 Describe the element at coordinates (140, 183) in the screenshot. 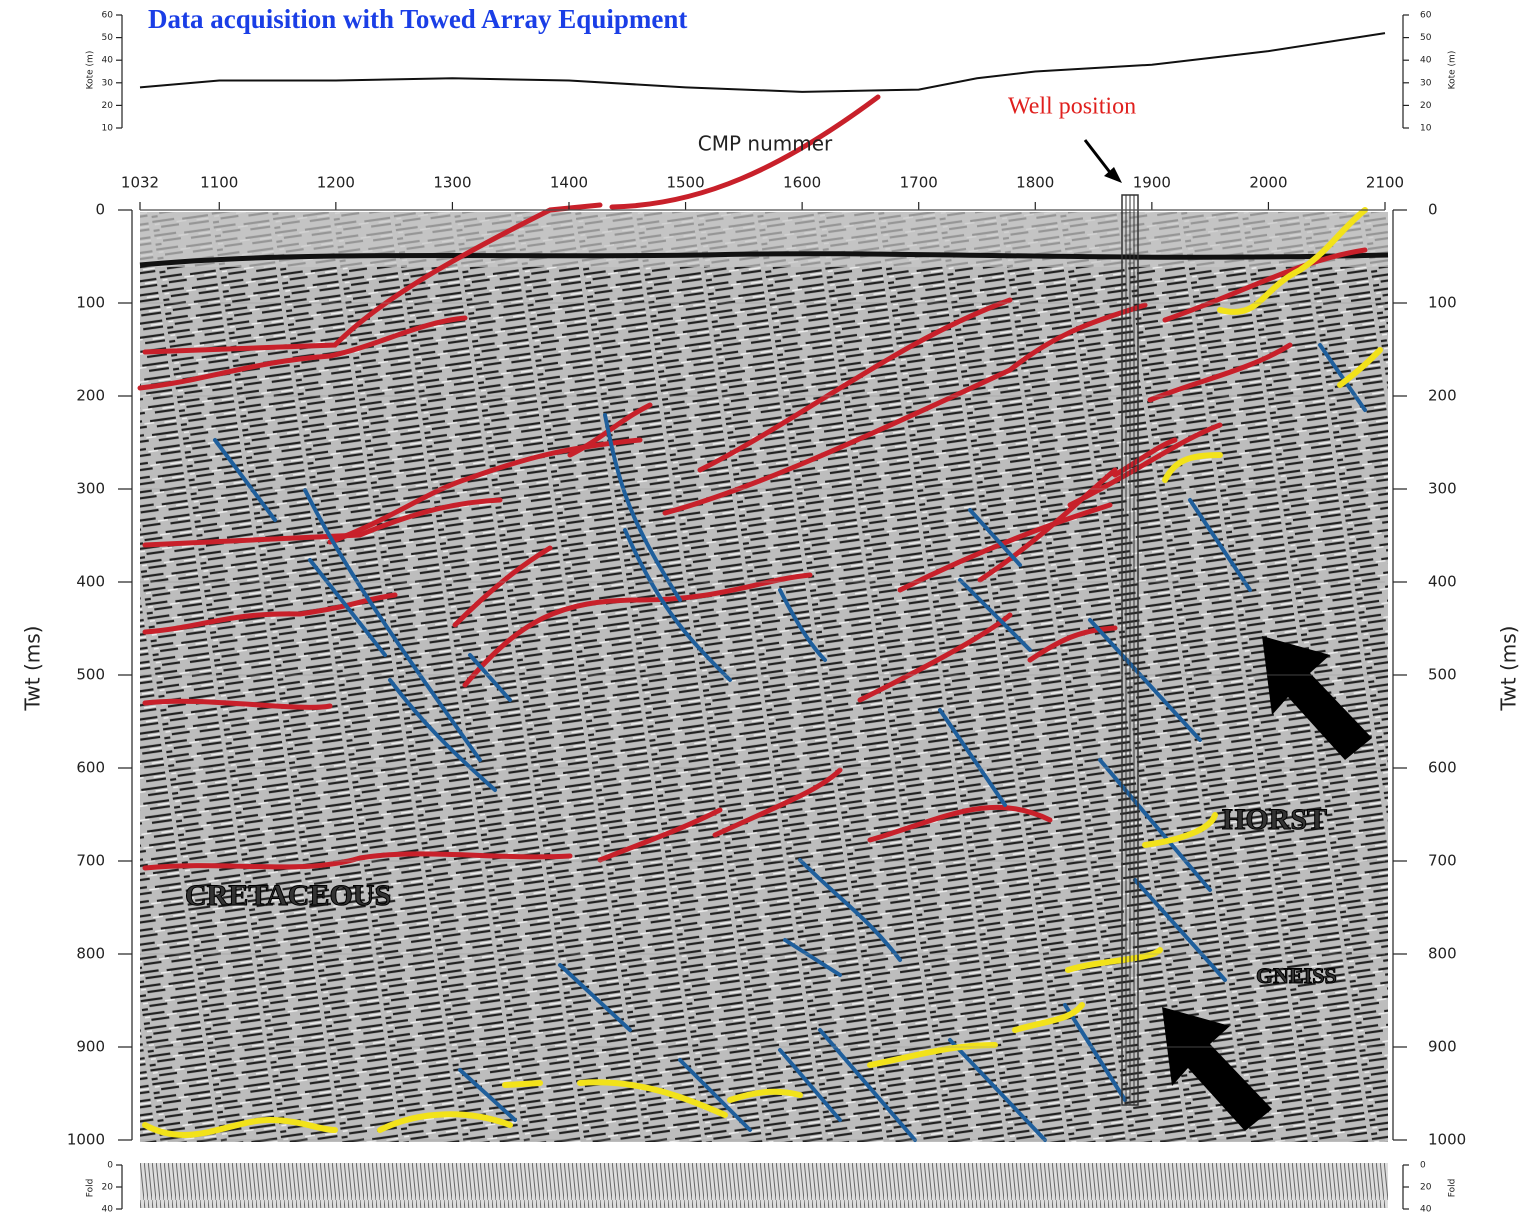

I see `x-tick-label: 1032` at that location.